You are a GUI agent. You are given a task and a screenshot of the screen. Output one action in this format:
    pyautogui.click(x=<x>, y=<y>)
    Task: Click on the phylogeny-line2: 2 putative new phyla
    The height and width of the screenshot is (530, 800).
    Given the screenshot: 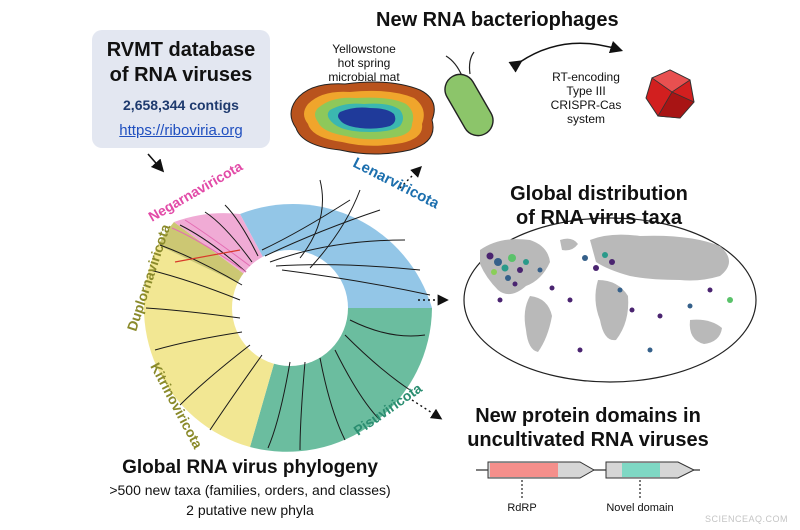 What is the action you would take?
    pyautogui.click(x=250, y=510)
    